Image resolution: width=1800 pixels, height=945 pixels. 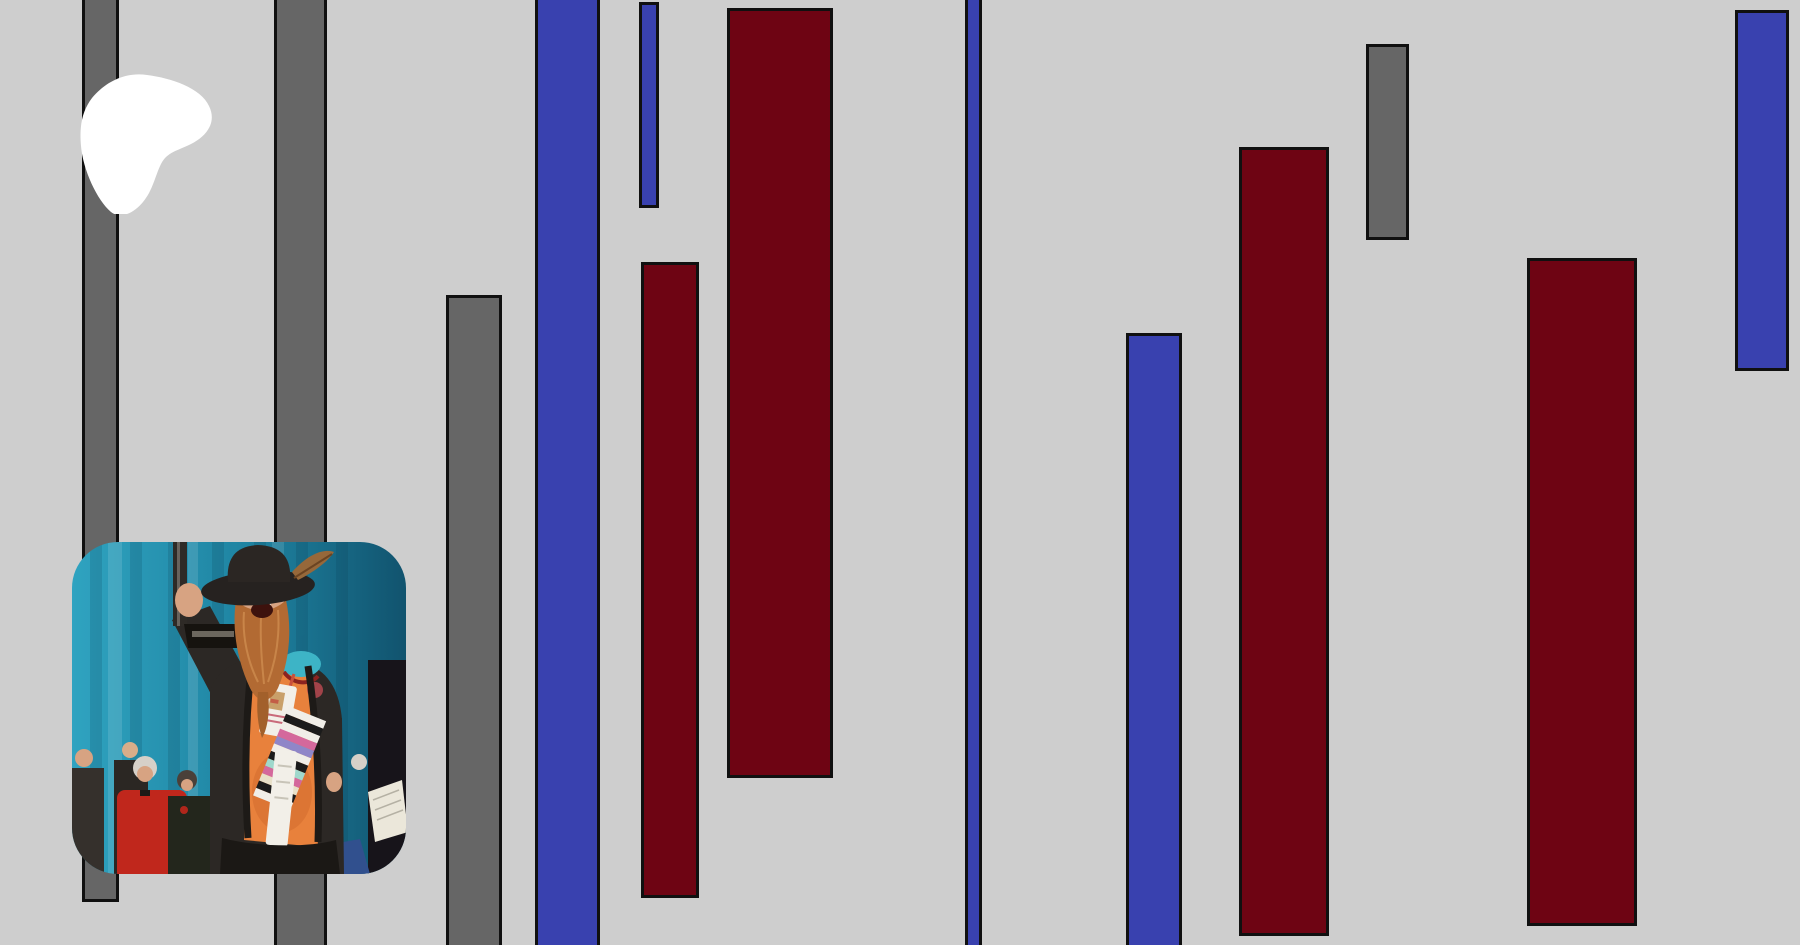 I want to click on stage-photo, so click(x=239, y=708).